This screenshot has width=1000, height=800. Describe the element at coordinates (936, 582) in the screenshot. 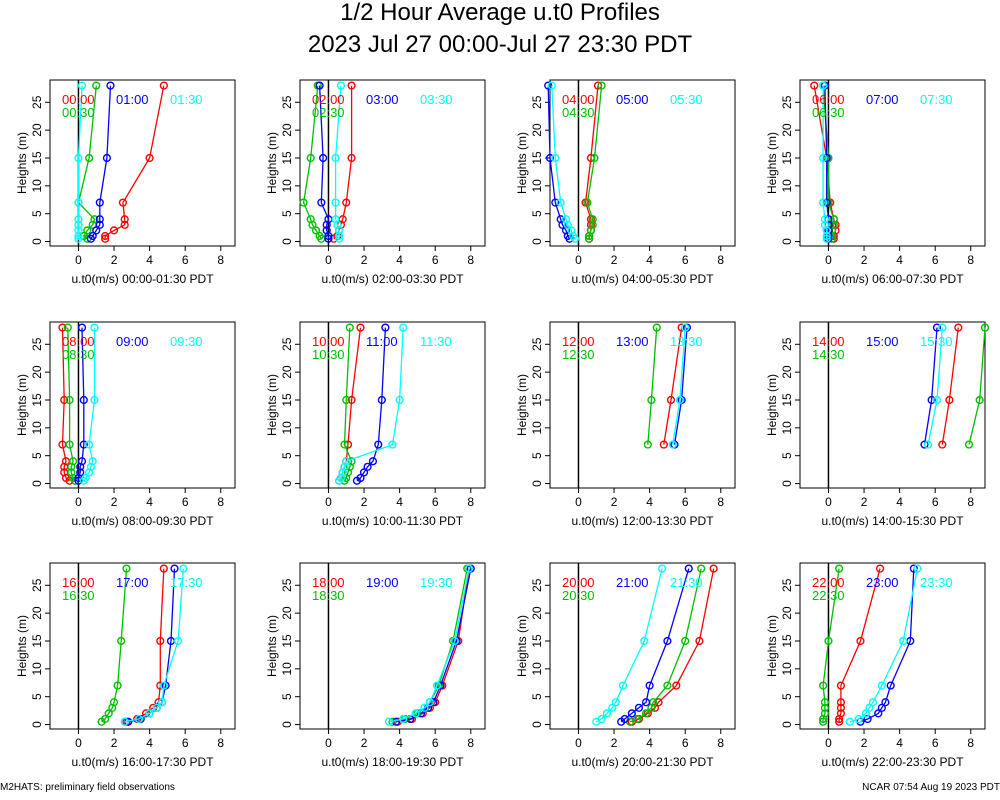

I see `legend-label: 23:30` at that location.